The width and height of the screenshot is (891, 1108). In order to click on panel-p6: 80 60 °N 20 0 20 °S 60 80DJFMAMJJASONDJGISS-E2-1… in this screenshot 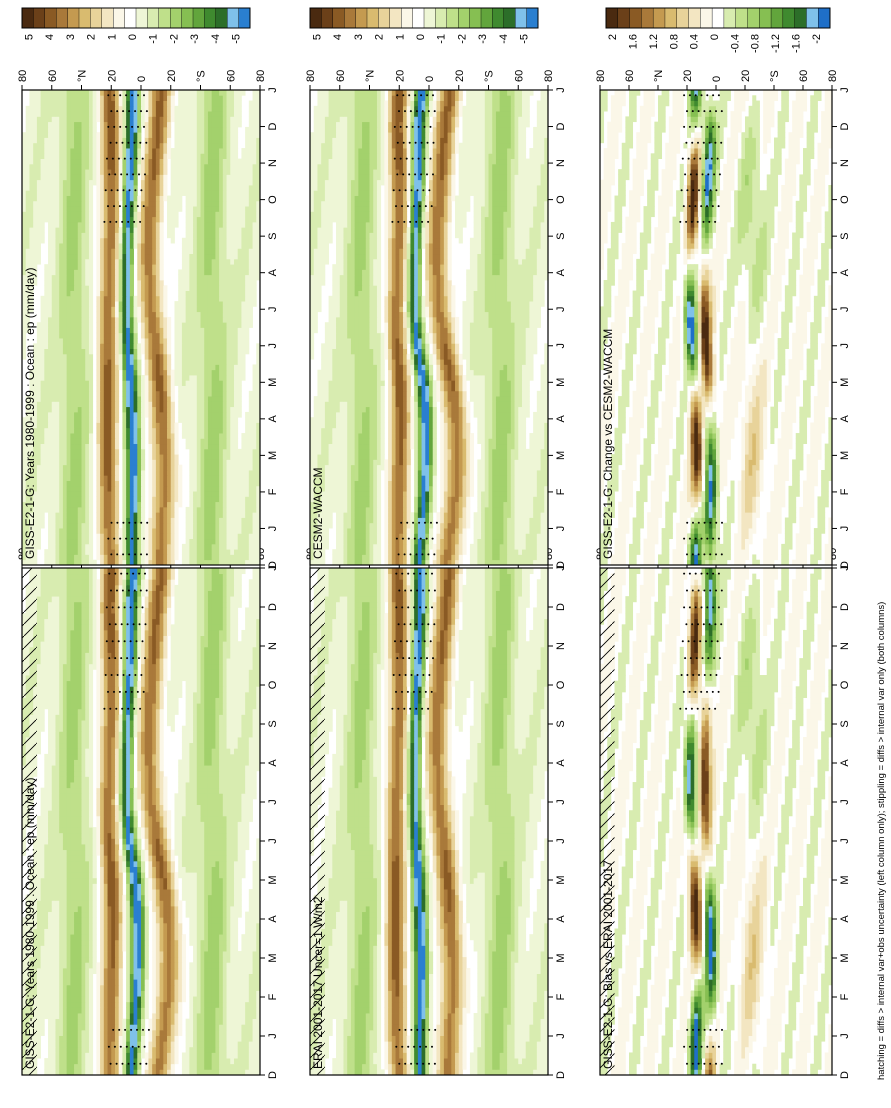, I will do `click(723, 319)`.